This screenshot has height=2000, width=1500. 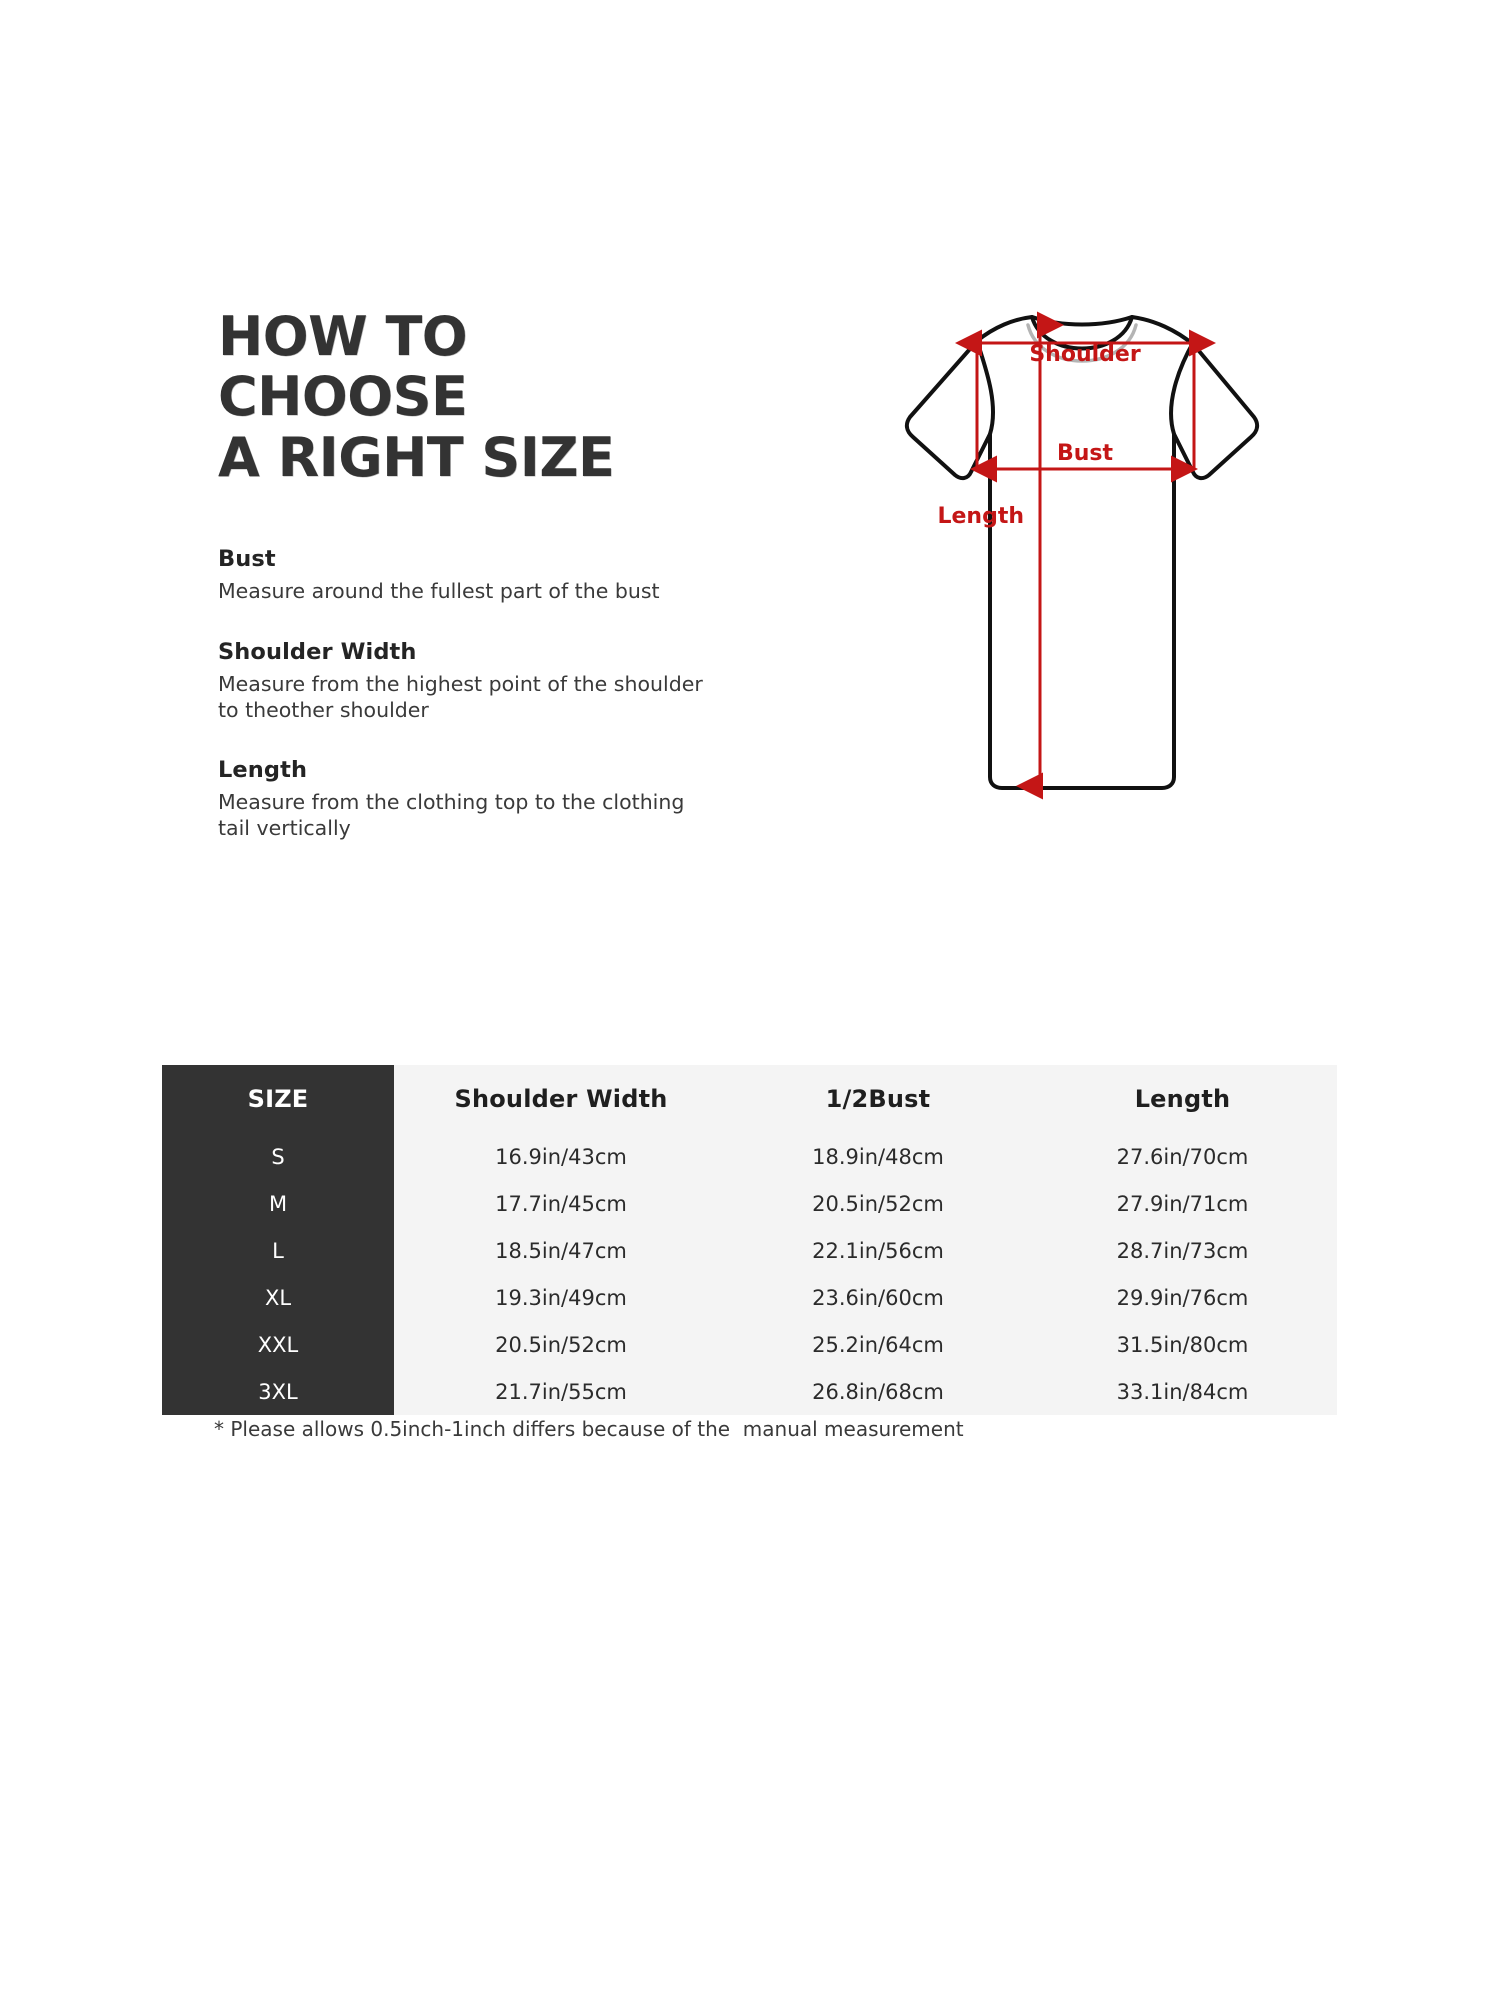 What do you see at coordinates (561, 1099) in the screenshot?
I see `column-header-shoulder-width: Shoulder Width` at bounding box center [561, 1099].